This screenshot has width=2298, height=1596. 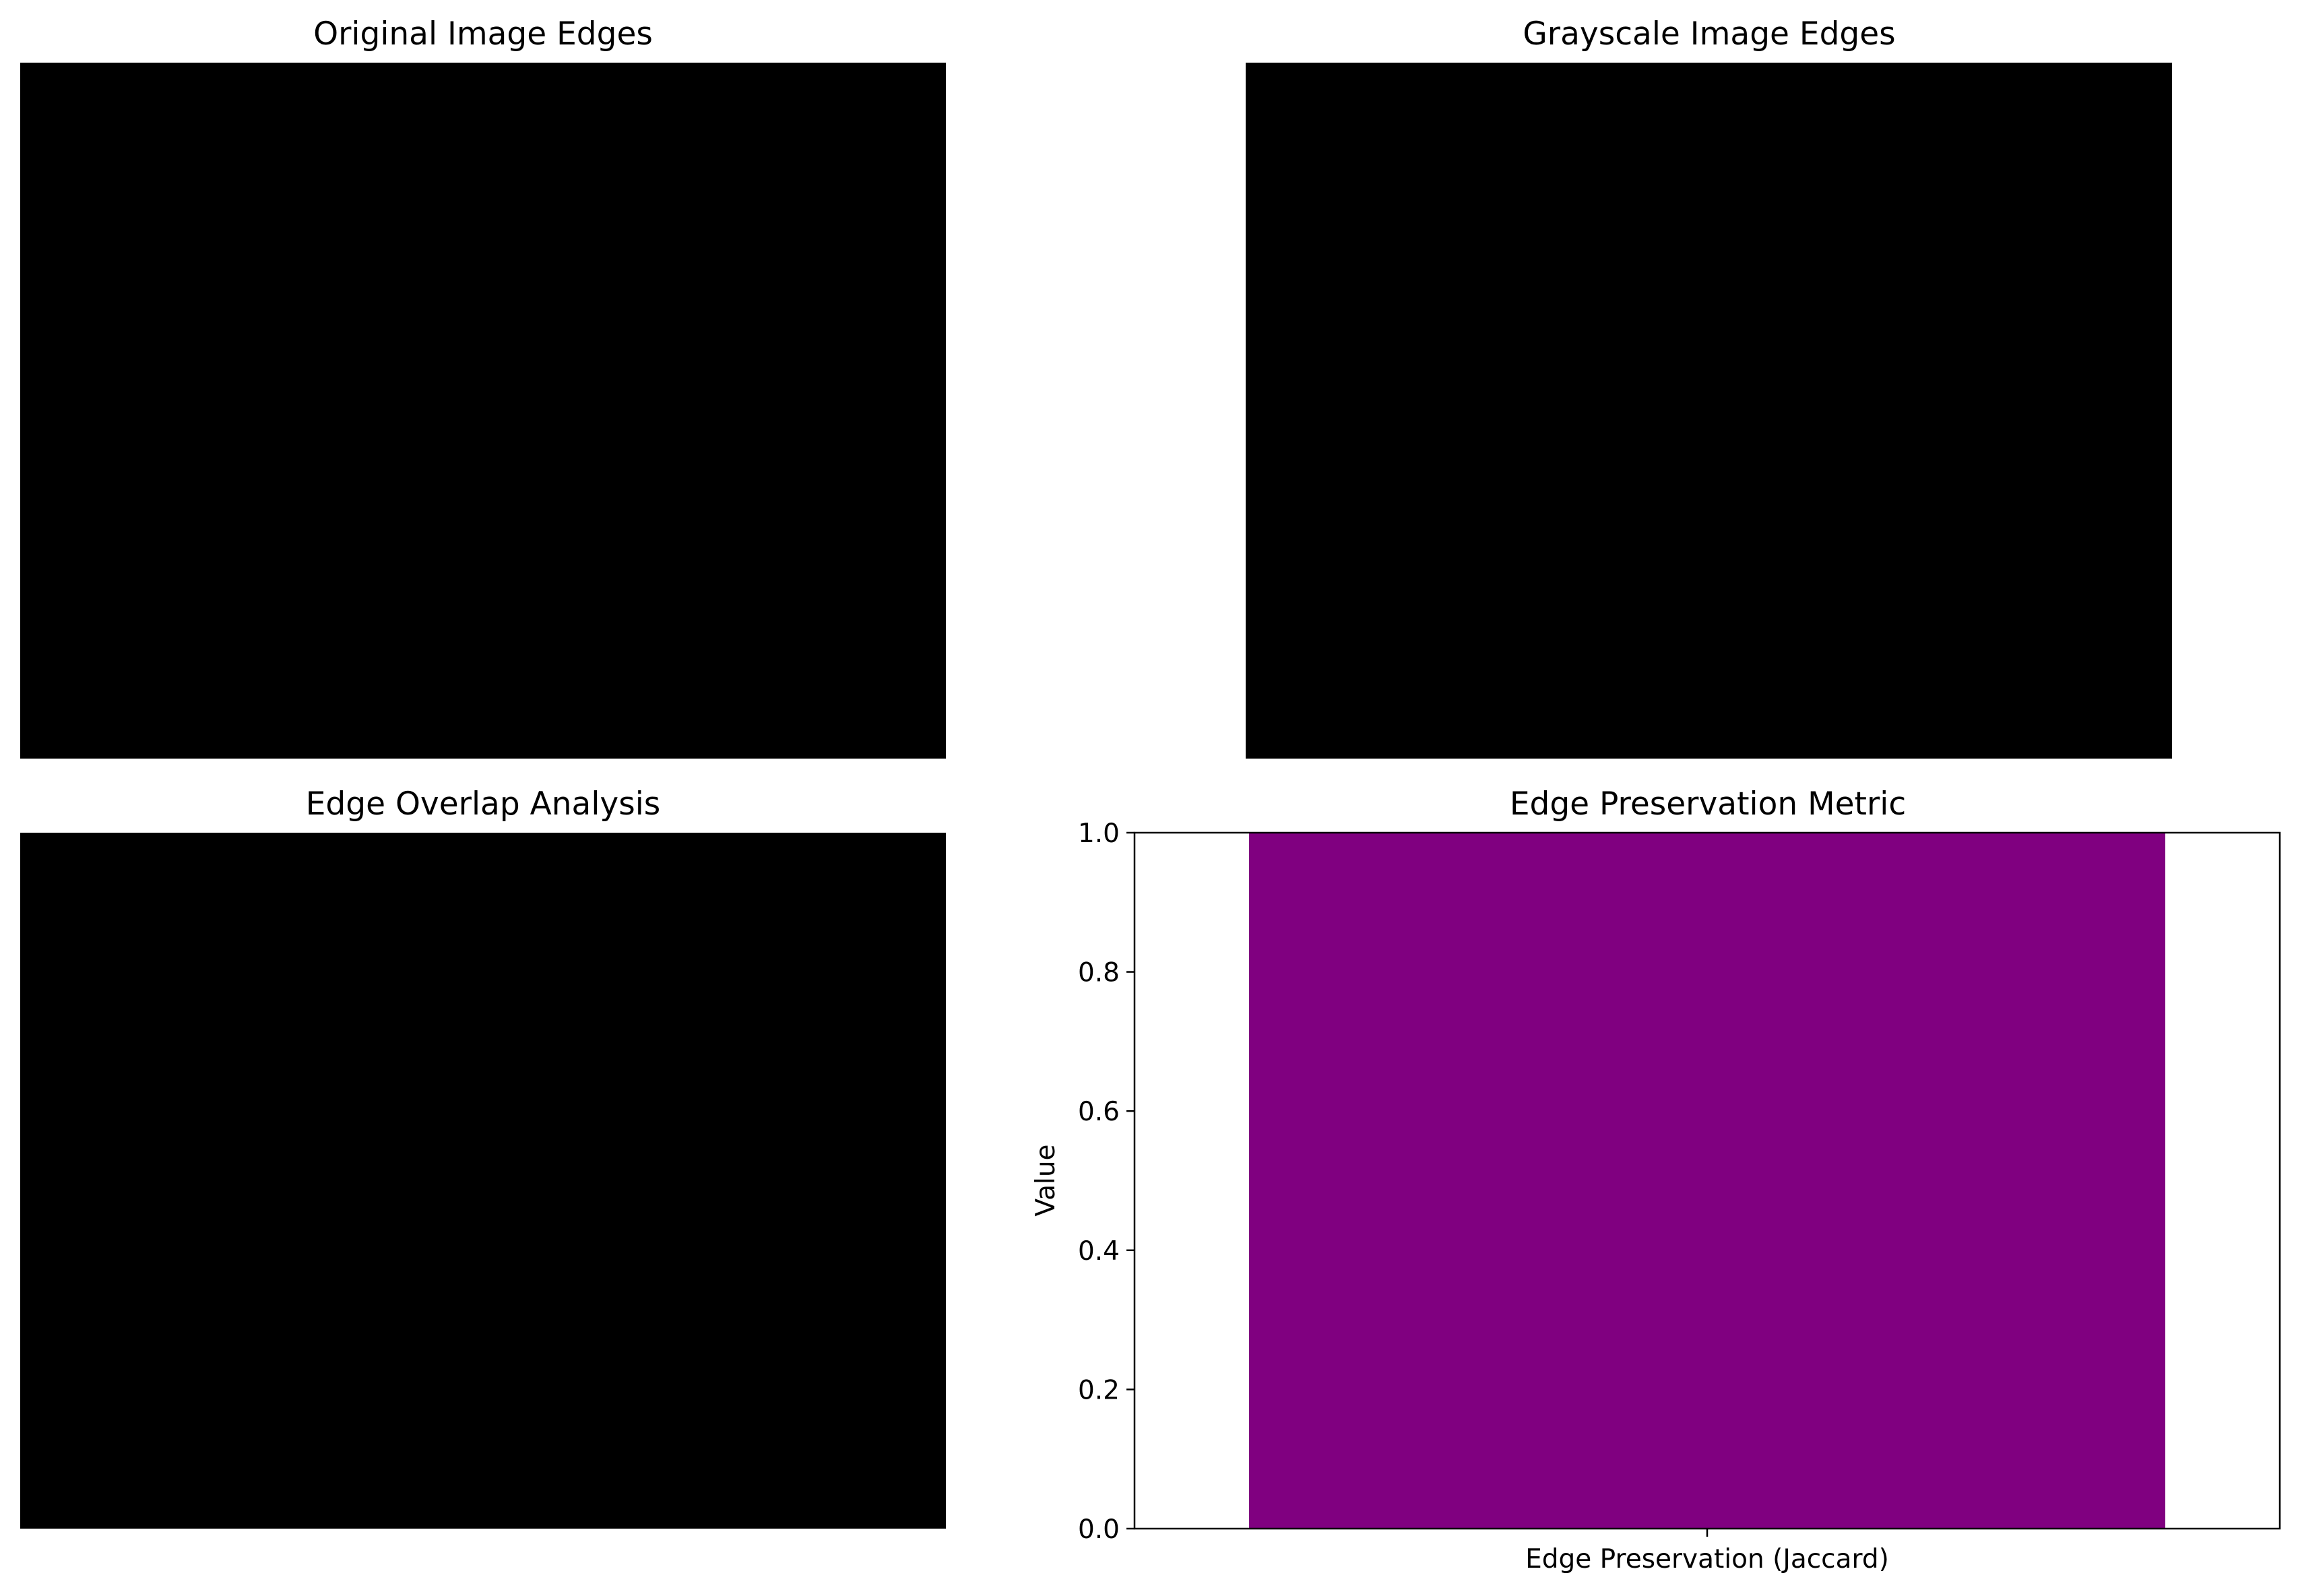 I want to click on y-tick-label: 0.6, so click(x=1099, y=1112).